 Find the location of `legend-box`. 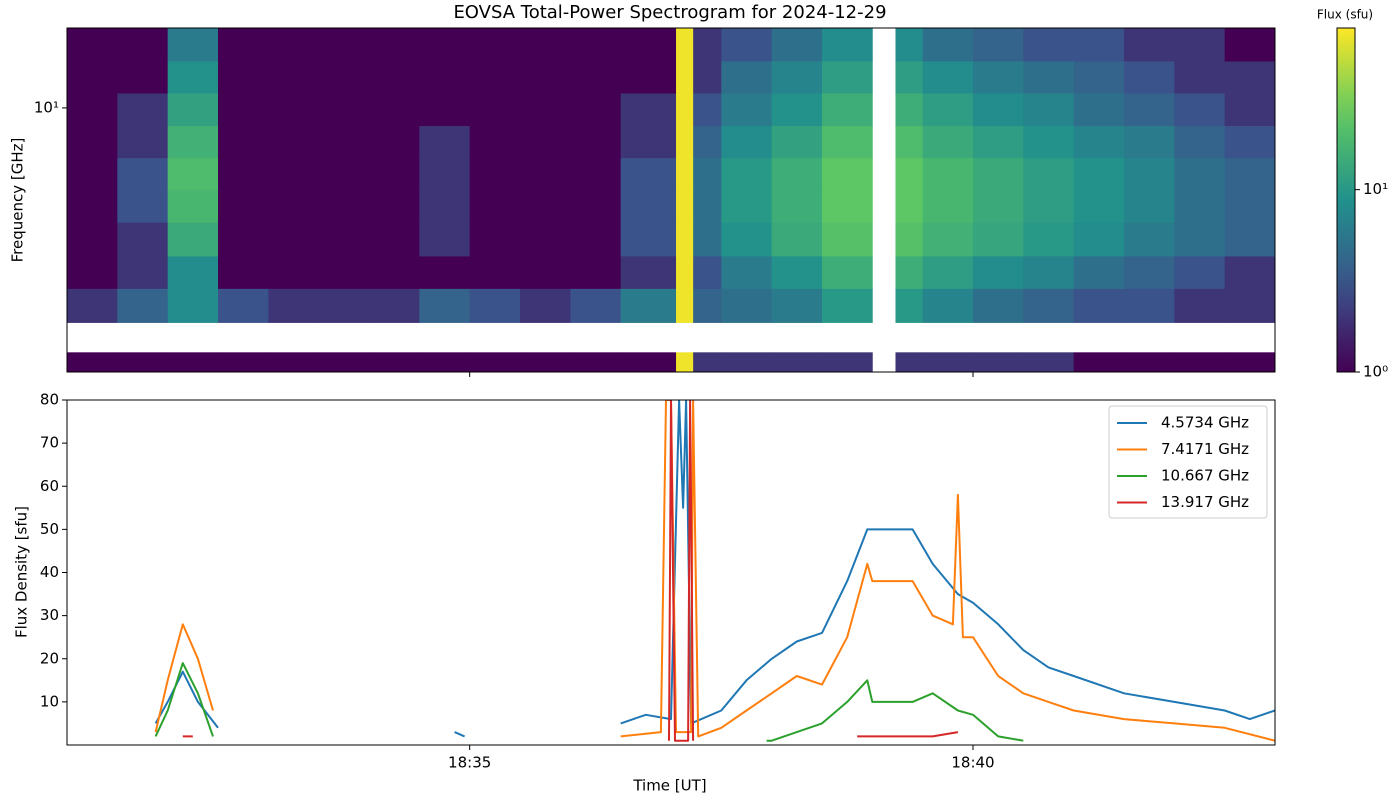

legend-box is located at coordinates (1188, 462).